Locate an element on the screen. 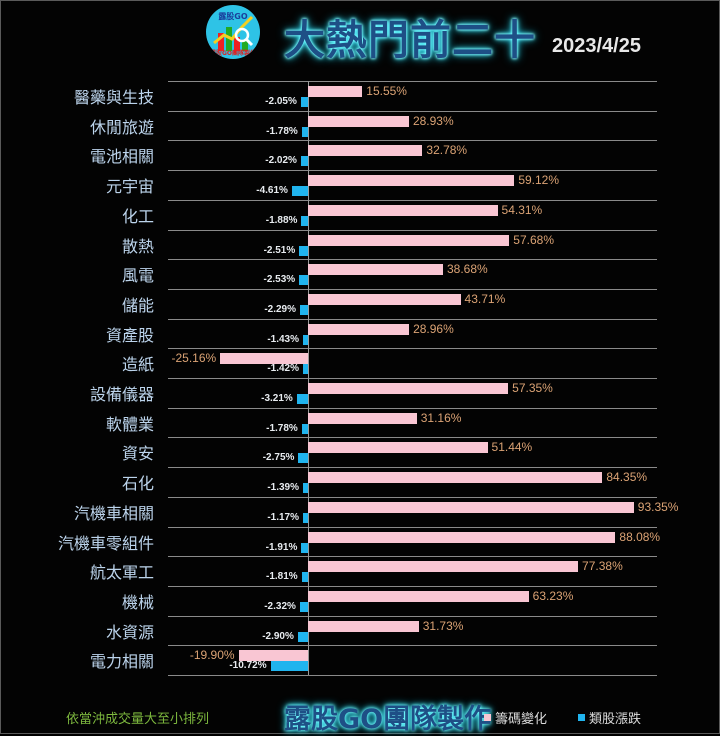 The image size is (720, 736). brand-logo: 露股GO 露股GO團隊製作 is located at coordinates (233, 32).